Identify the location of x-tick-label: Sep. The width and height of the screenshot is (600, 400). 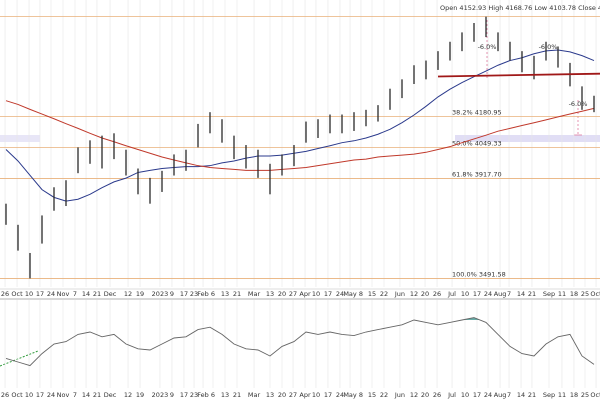
(549, 294).